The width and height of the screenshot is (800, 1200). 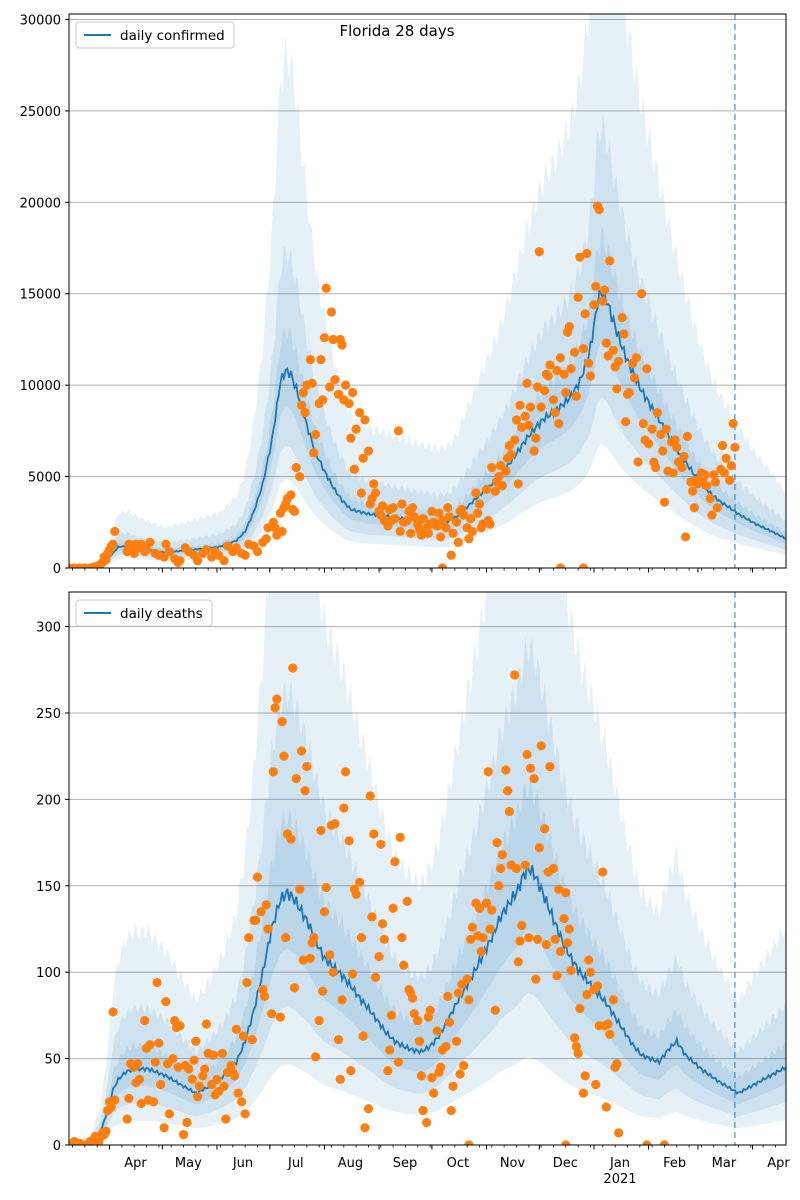 I want to click on deaths-y-tick-label: 300, so click(x=48, y=628).